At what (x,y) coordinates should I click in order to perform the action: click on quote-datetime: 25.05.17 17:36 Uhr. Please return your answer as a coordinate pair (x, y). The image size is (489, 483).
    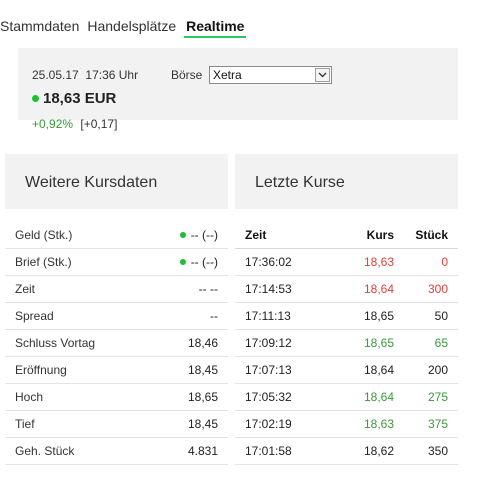
    Looking at the image, I should click on (85, 75).